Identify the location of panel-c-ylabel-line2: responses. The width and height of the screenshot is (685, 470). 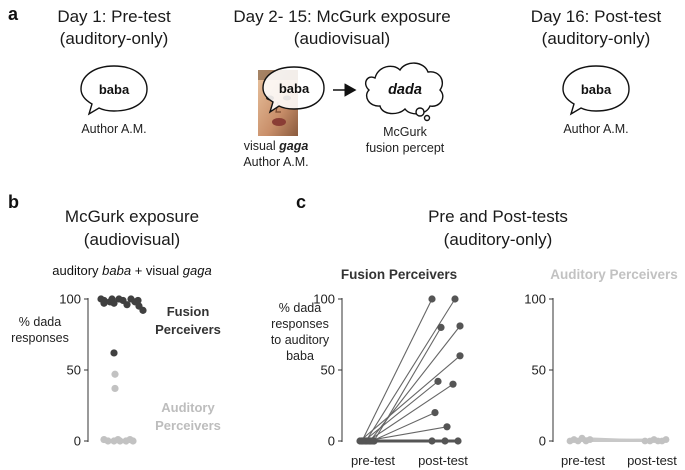
(300, 324).